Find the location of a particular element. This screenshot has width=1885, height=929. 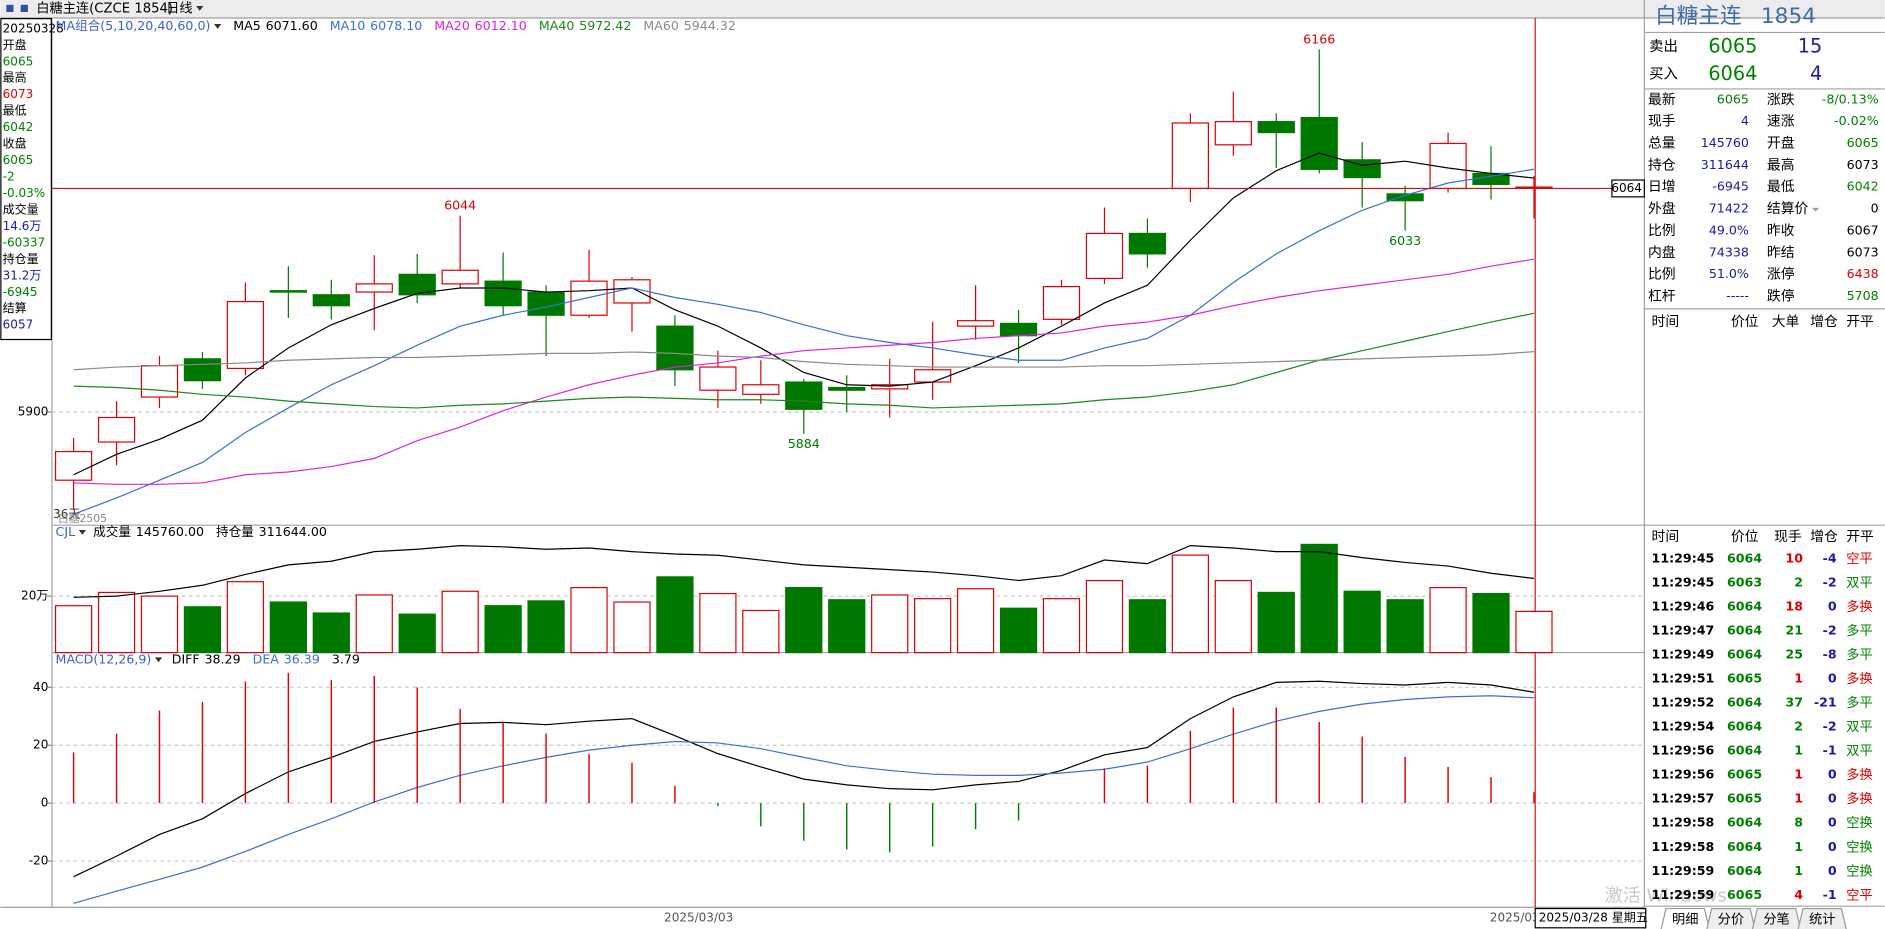

tick-time: 11:29:57 is located at coordinates (1683, 798).